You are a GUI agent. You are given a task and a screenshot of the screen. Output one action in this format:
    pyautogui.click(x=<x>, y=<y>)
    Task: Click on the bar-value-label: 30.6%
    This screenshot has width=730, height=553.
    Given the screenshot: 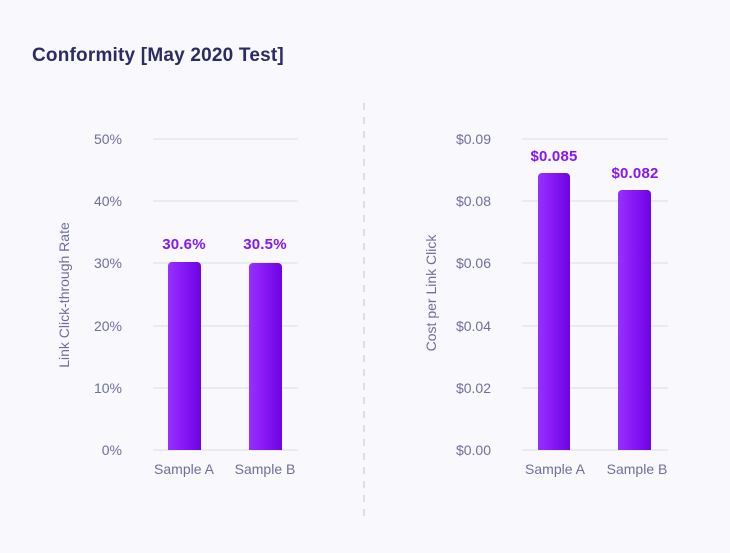 What is the action you would take?
    pyautogui.click(x=184, y=244)
    